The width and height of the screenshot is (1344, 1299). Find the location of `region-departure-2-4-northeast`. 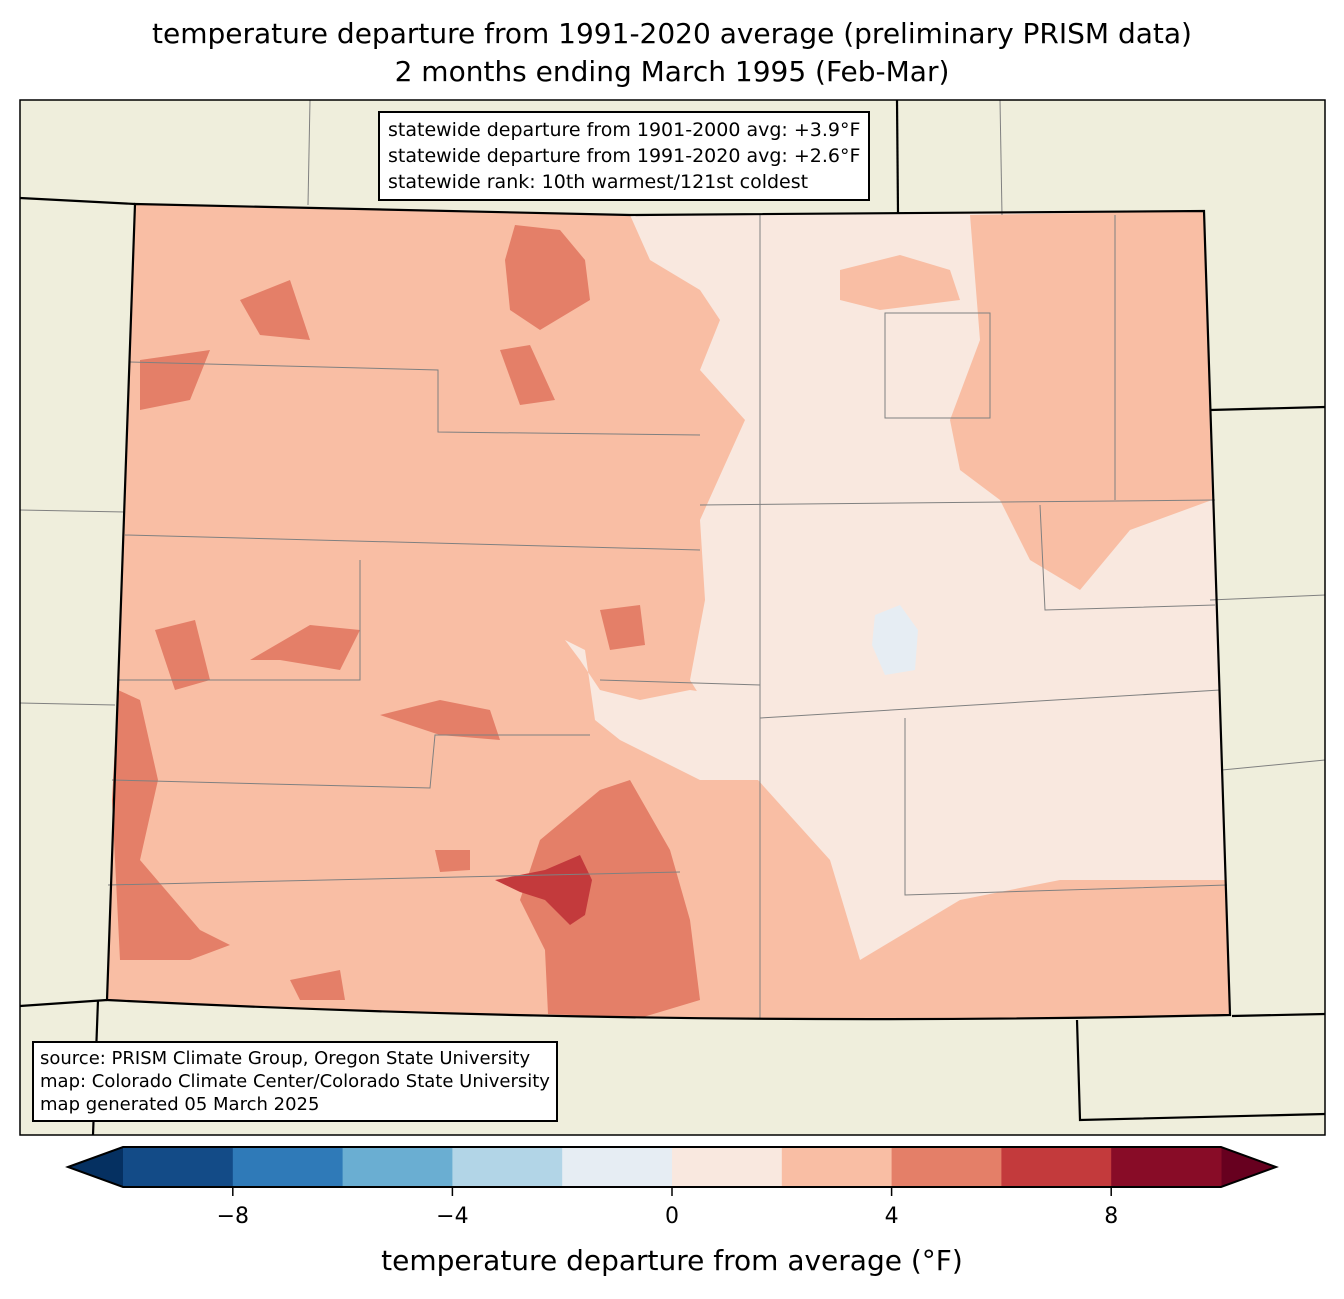

region-departure-2-4-northeast is located at coordinates (1081, 400).